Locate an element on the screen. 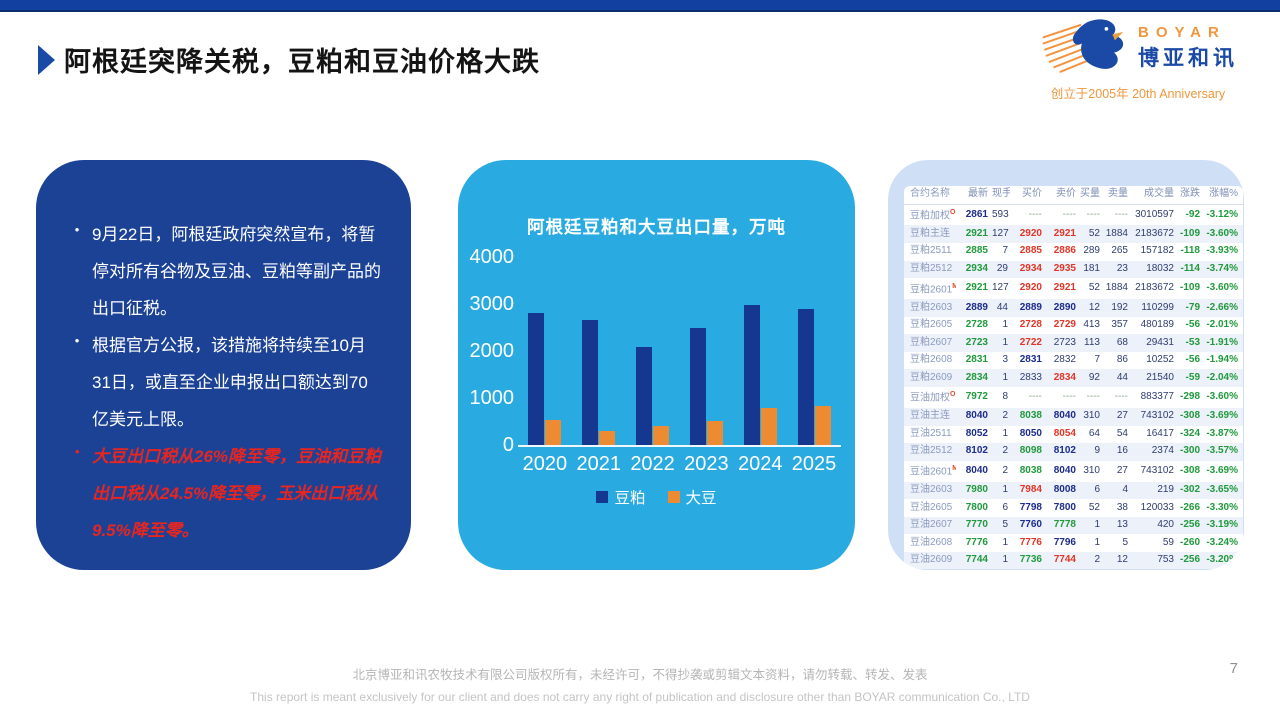 This screenshot has width=1280, height=720. value-cell: 23 is located at coordinates (1122, 269).